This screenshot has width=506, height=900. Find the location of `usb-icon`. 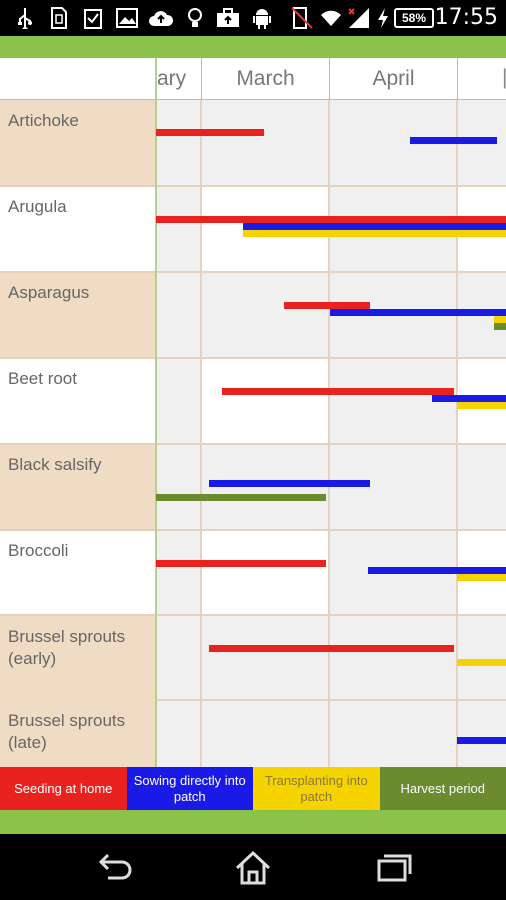

usb-icon is located at coordinates (25, 18).